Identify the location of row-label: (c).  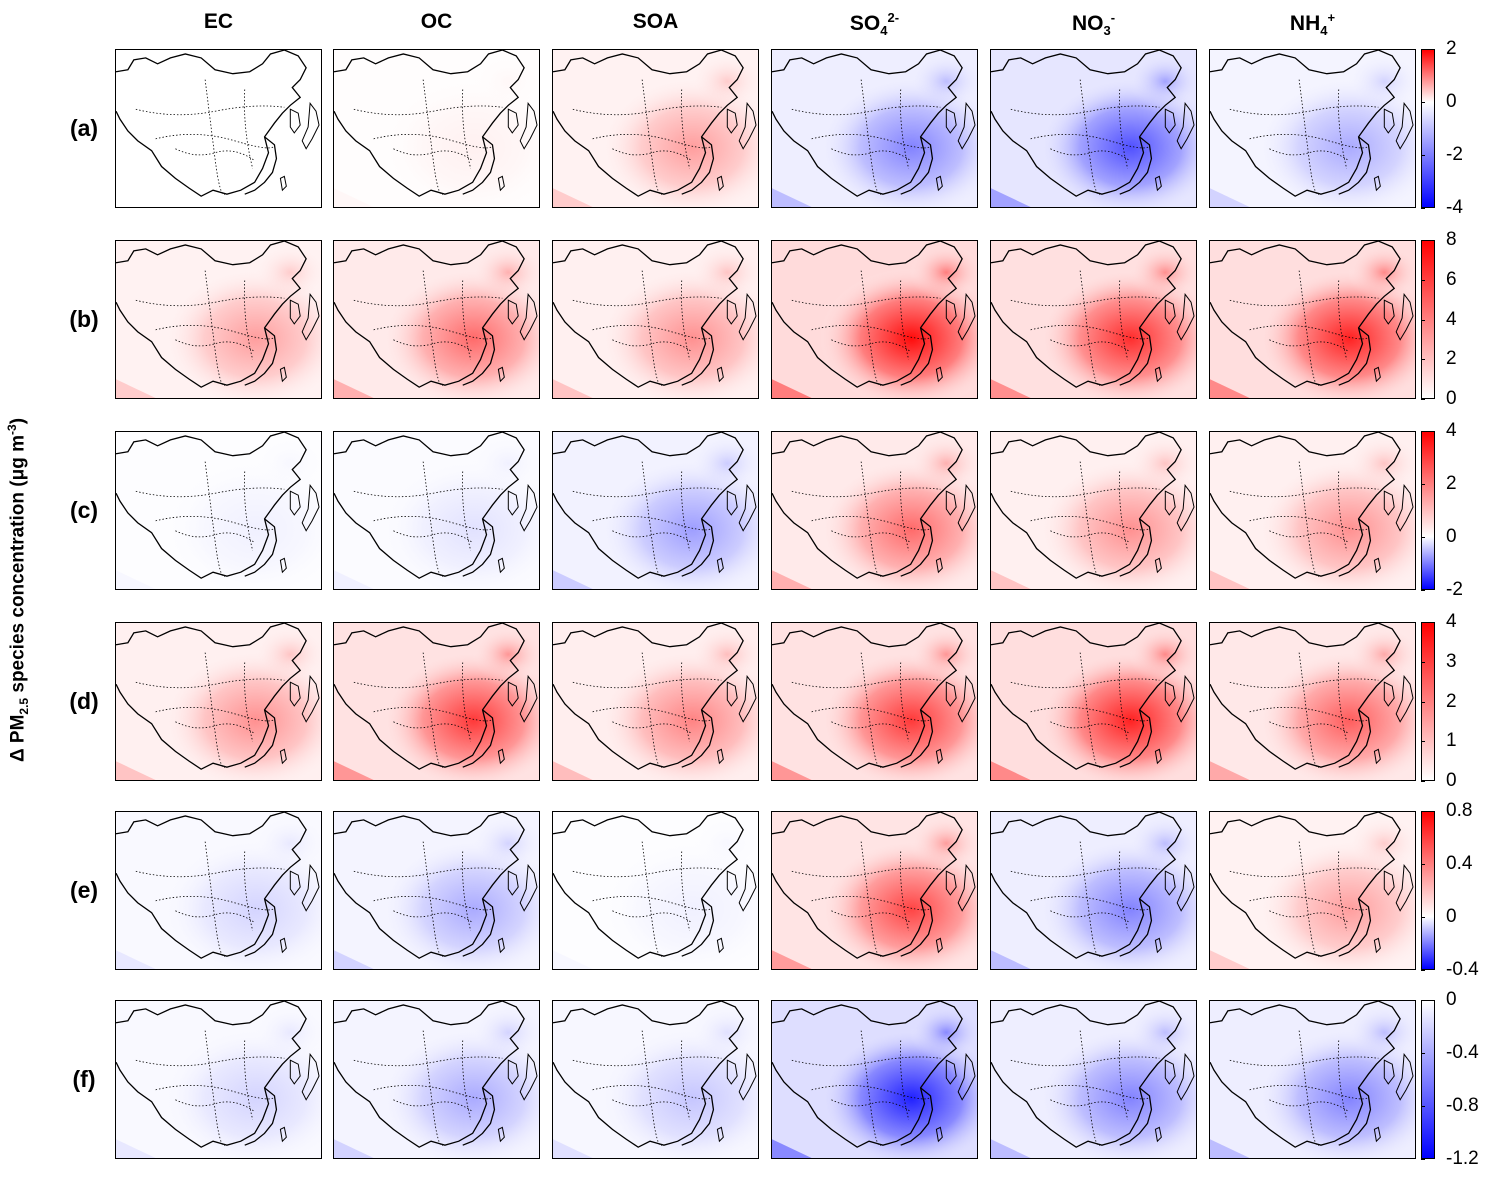
(84, 509).